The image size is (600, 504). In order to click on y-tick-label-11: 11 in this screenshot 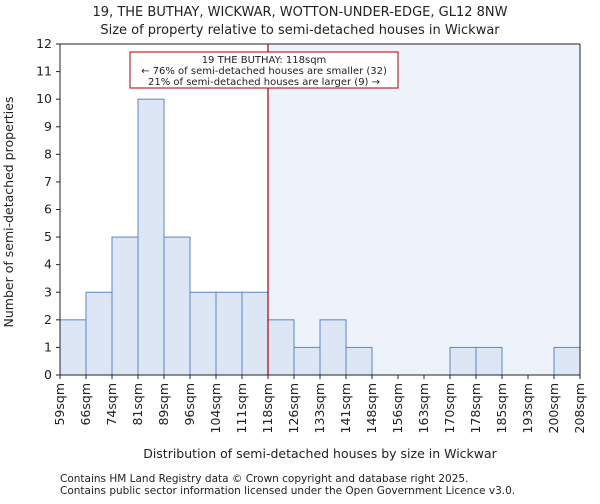, I will do `click(44, 71)`.